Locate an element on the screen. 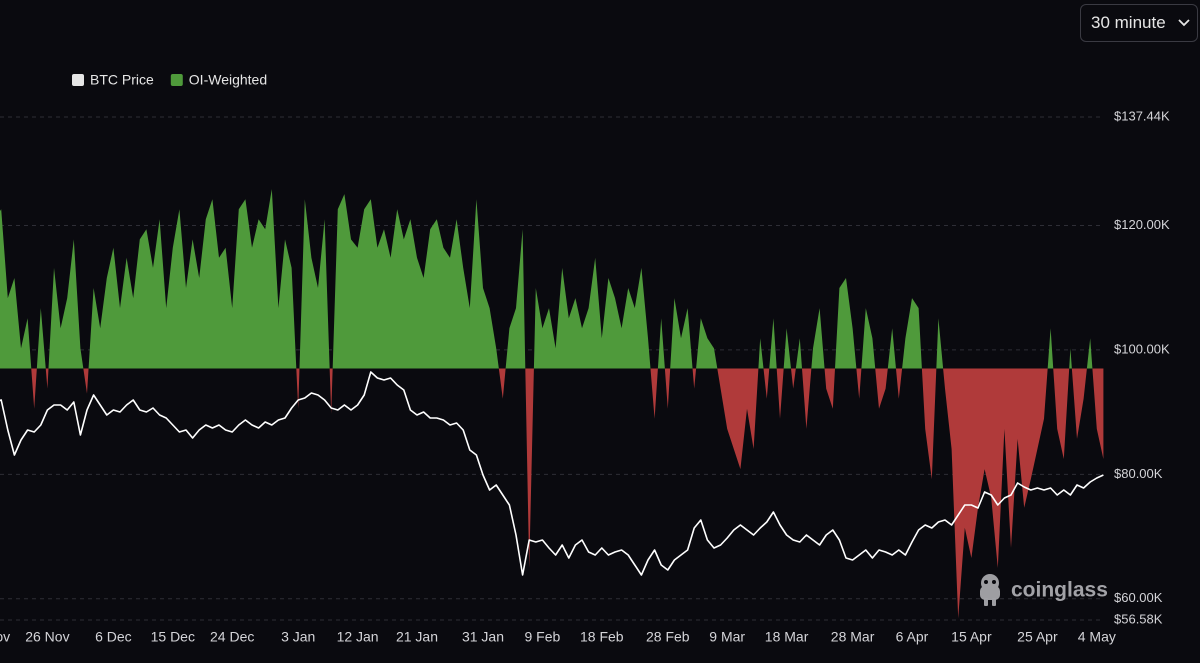 This screenshot has width=1200, height=663. watermark: coinglass is located at coordinates (1044, 590).